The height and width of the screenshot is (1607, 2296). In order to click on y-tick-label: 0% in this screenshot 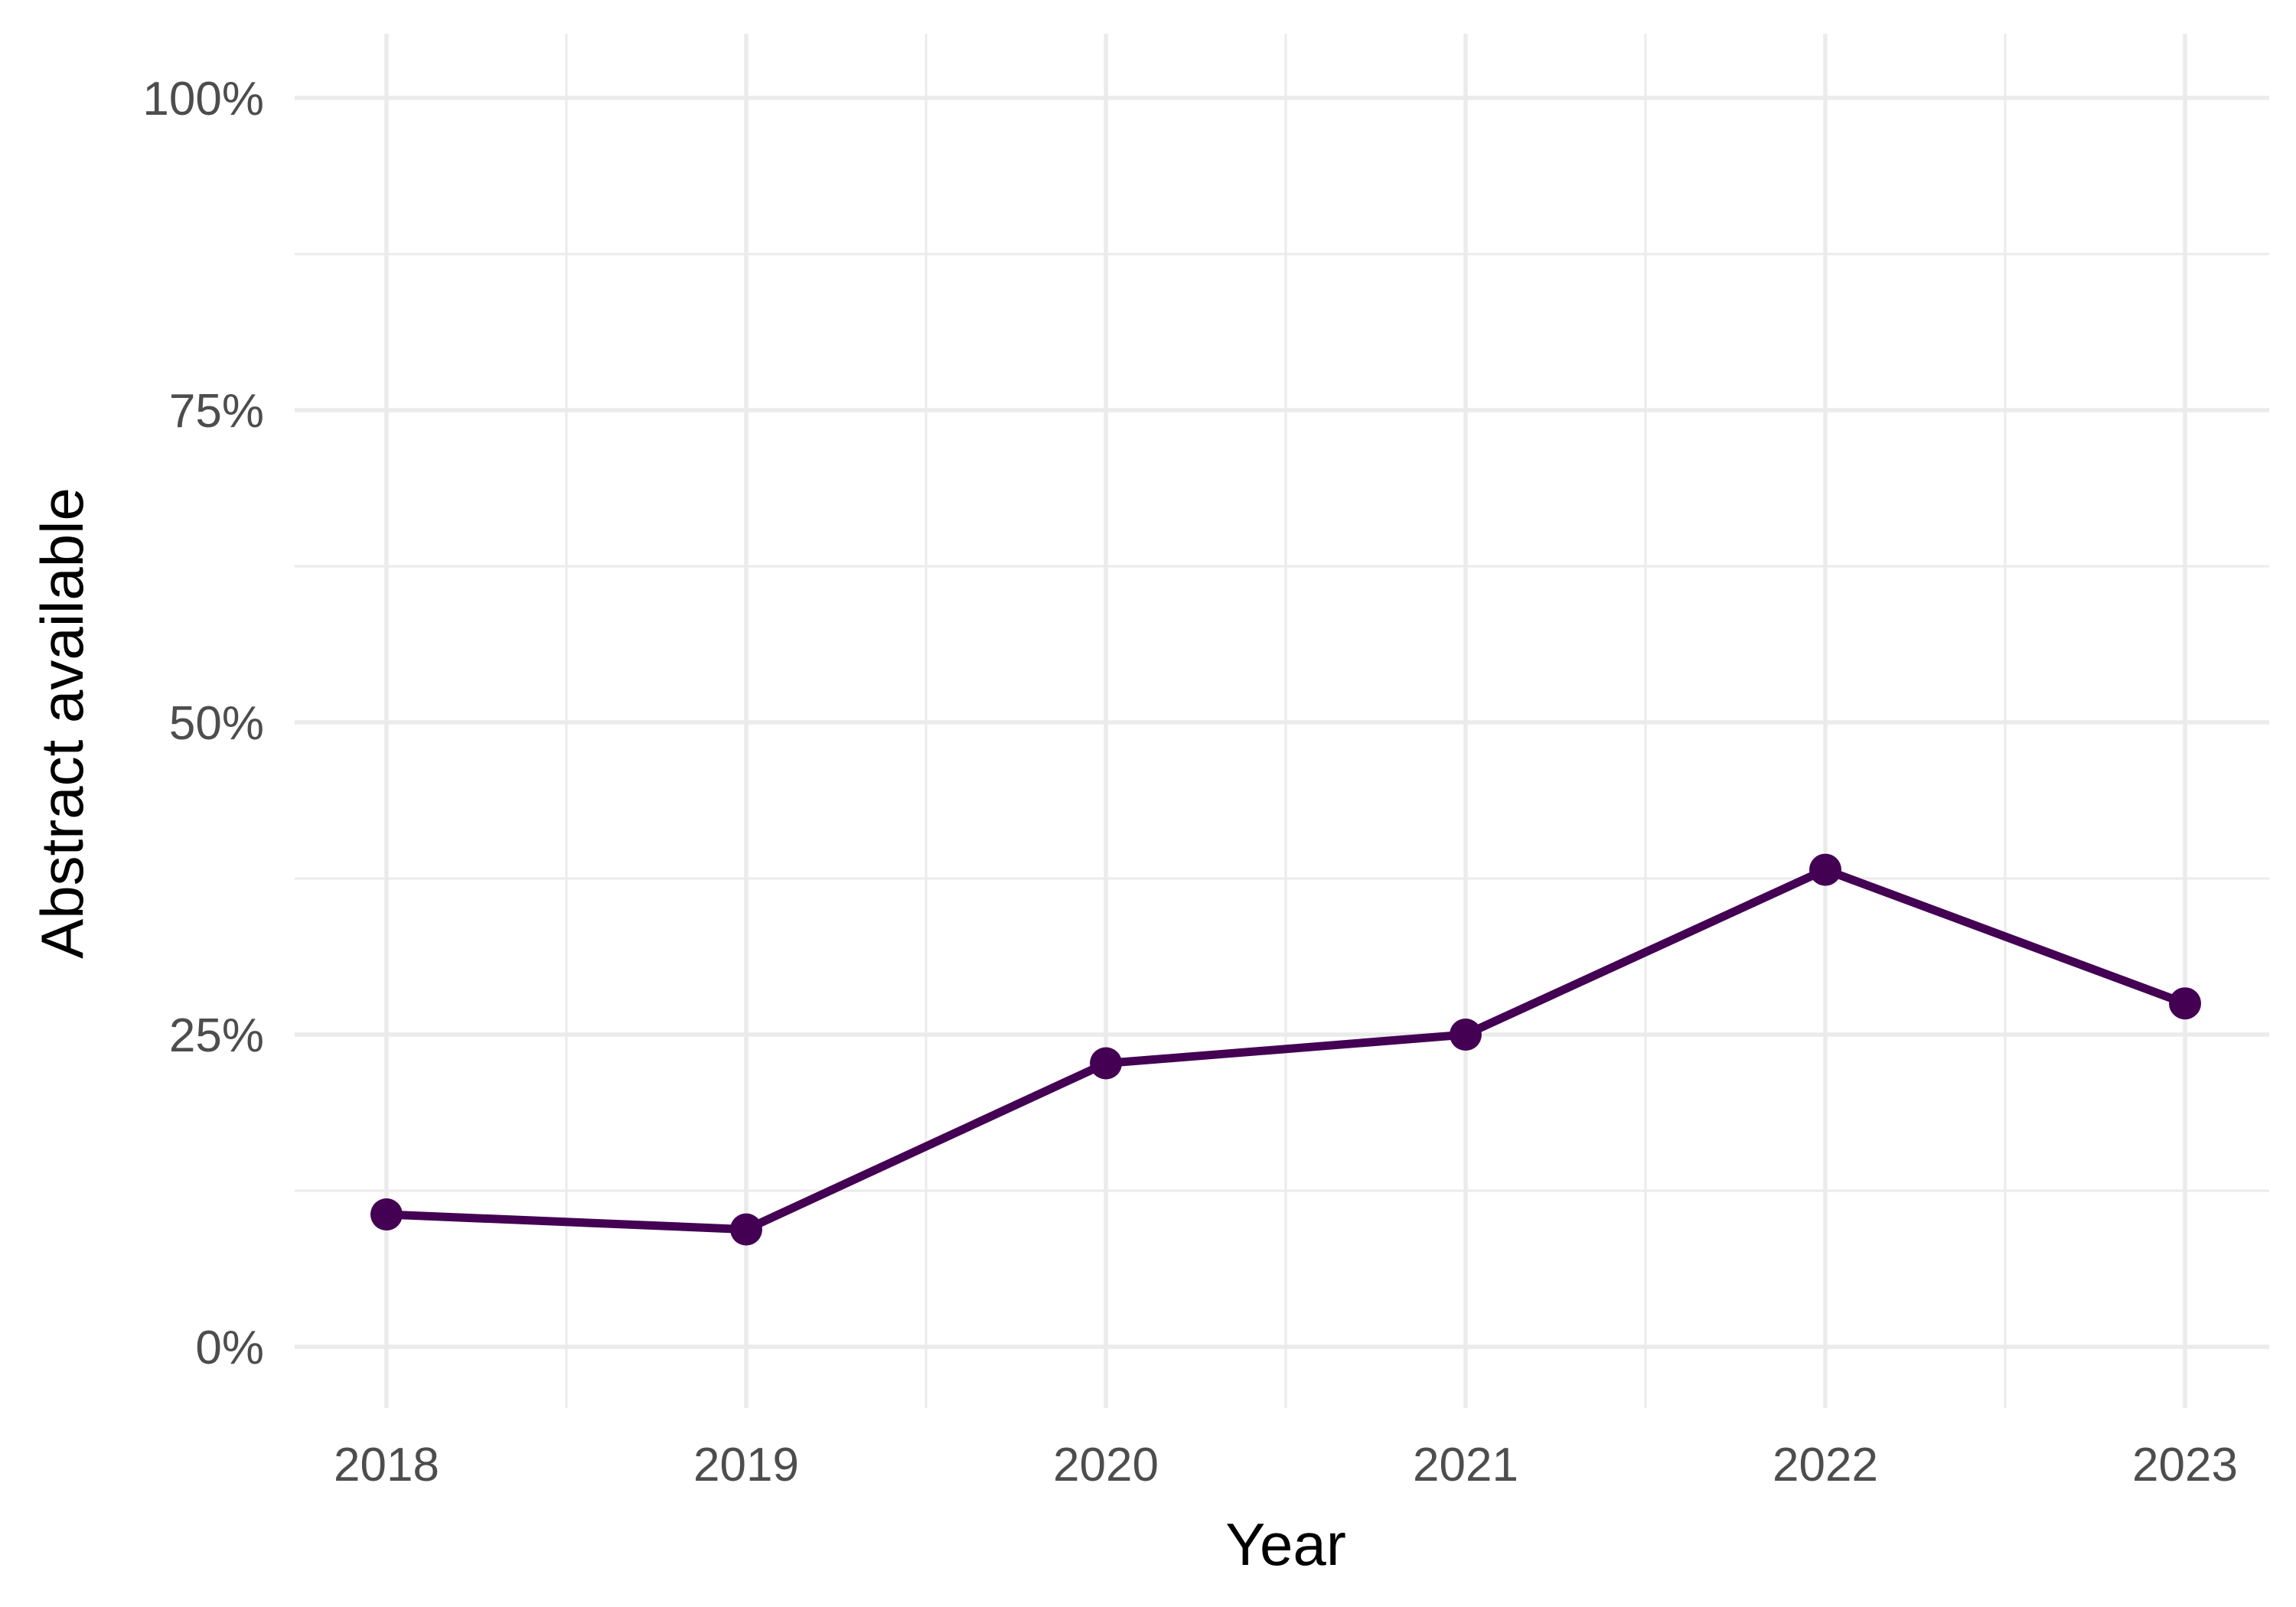, I will do `click(229, 1348)`.